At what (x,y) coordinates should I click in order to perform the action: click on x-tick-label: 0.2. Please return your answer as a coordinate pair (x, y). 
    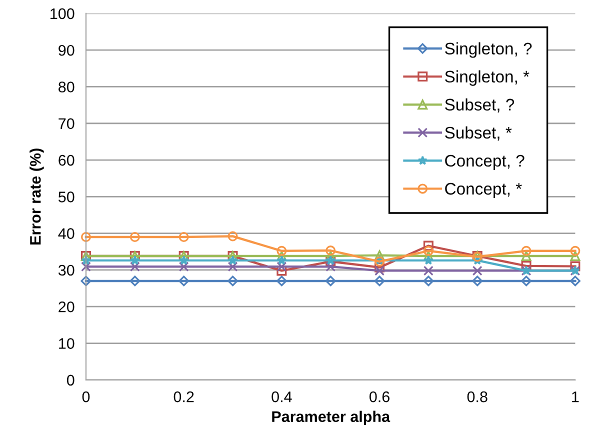
    Looking at the image, I should click on (184, 396).